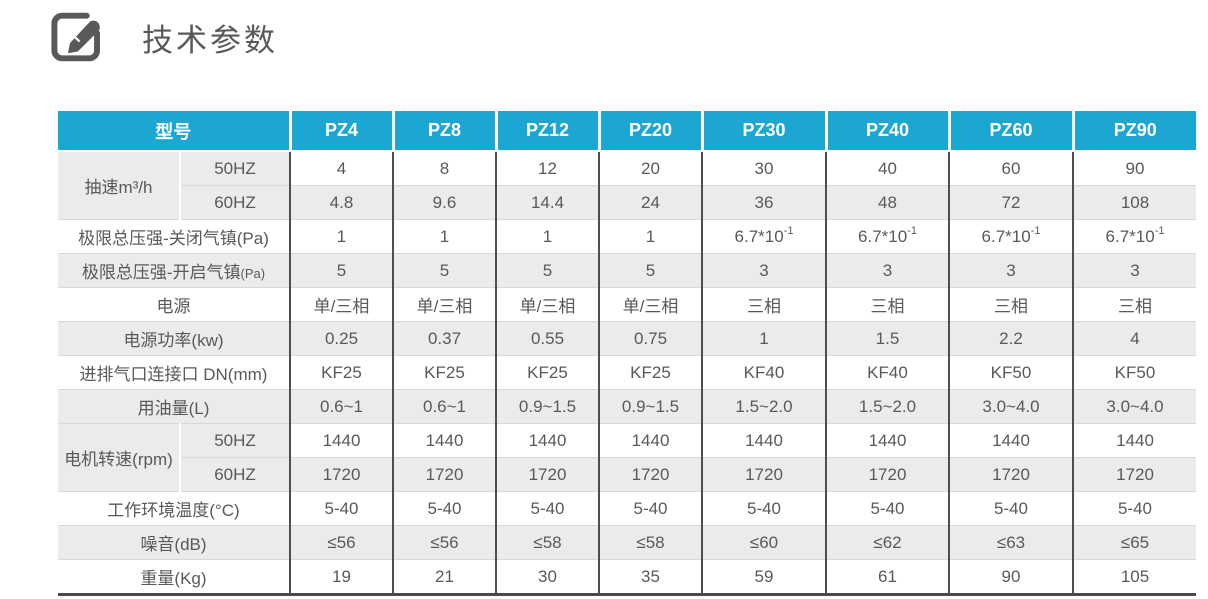 The image size is (1208, 599). Describe the element at coordinates (650, 304) in the screenshot. I see `cell-pz20-r5: 单/三相` at that location.